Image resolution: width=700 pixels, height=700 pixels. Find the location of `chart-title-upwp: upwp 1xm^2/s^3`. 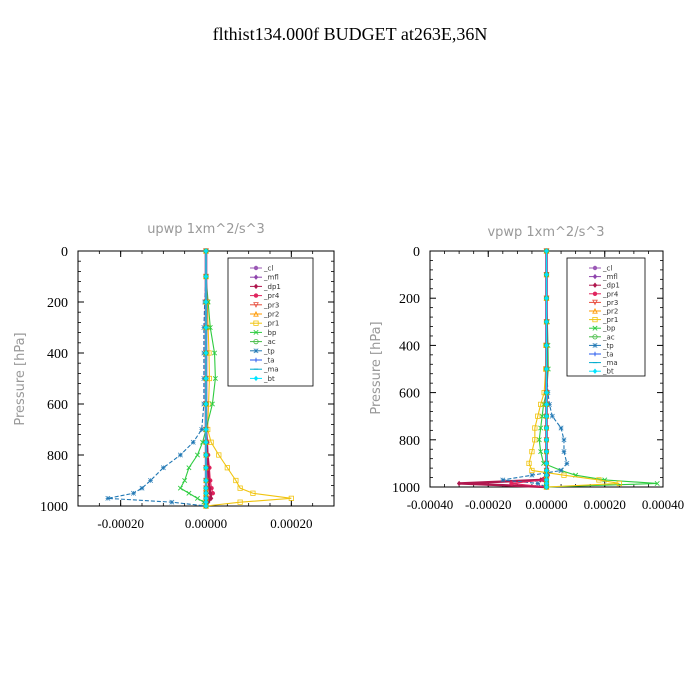

chart-title-upwp: upwp 1xm^2/s^3 is located at coordinates (206, 229).